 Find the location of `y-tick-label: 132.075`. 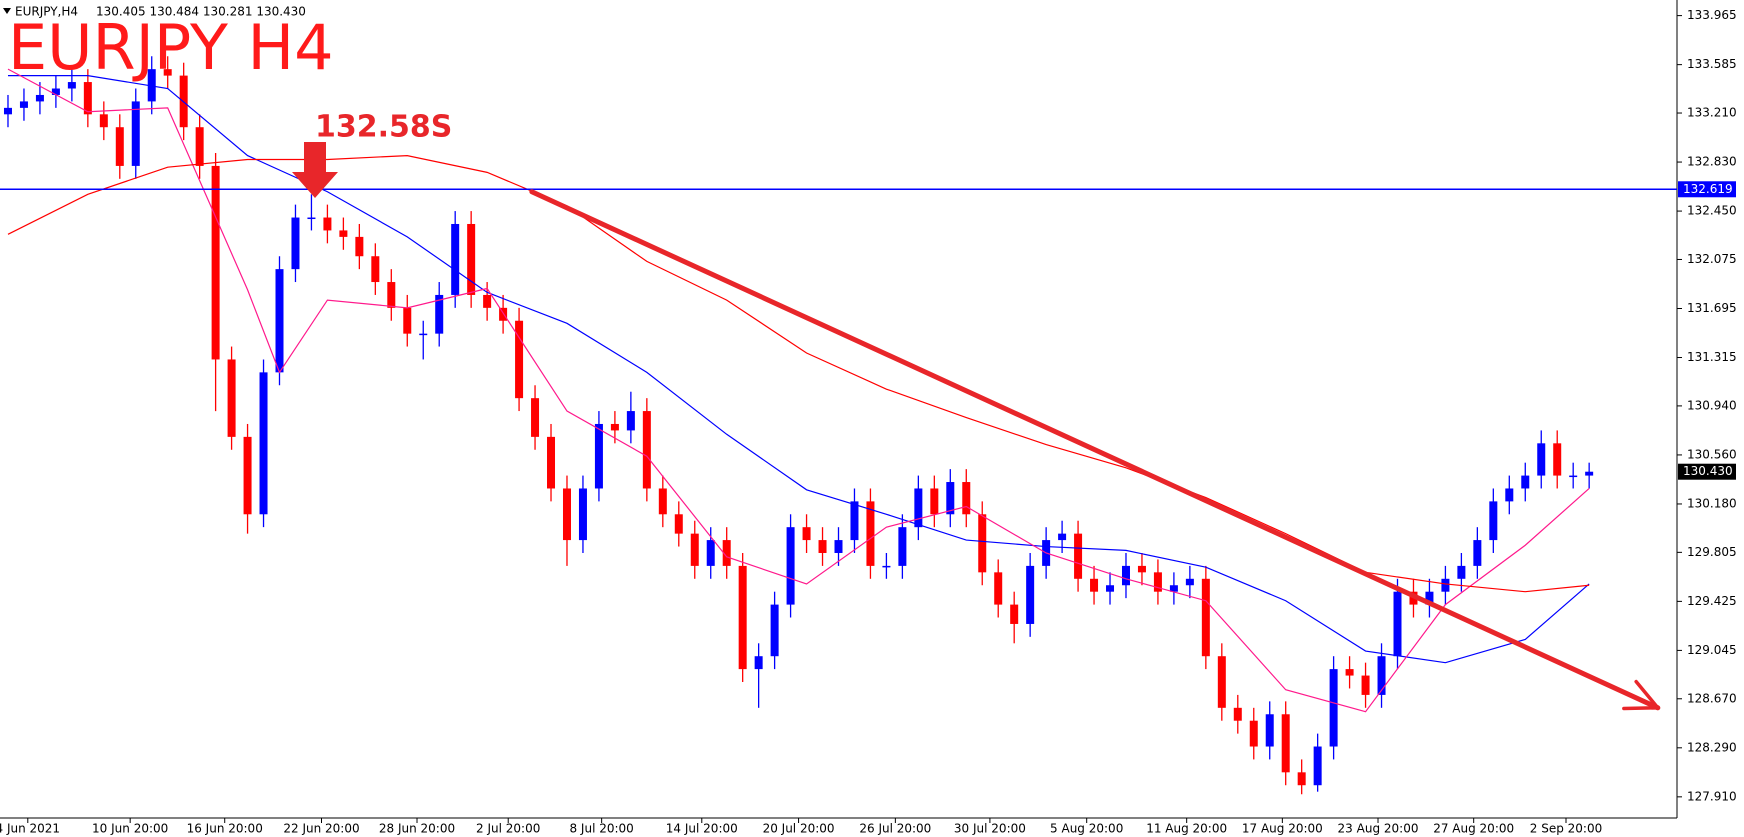

y-tick-label: 132.075 is located at coordinates (1712, 259).